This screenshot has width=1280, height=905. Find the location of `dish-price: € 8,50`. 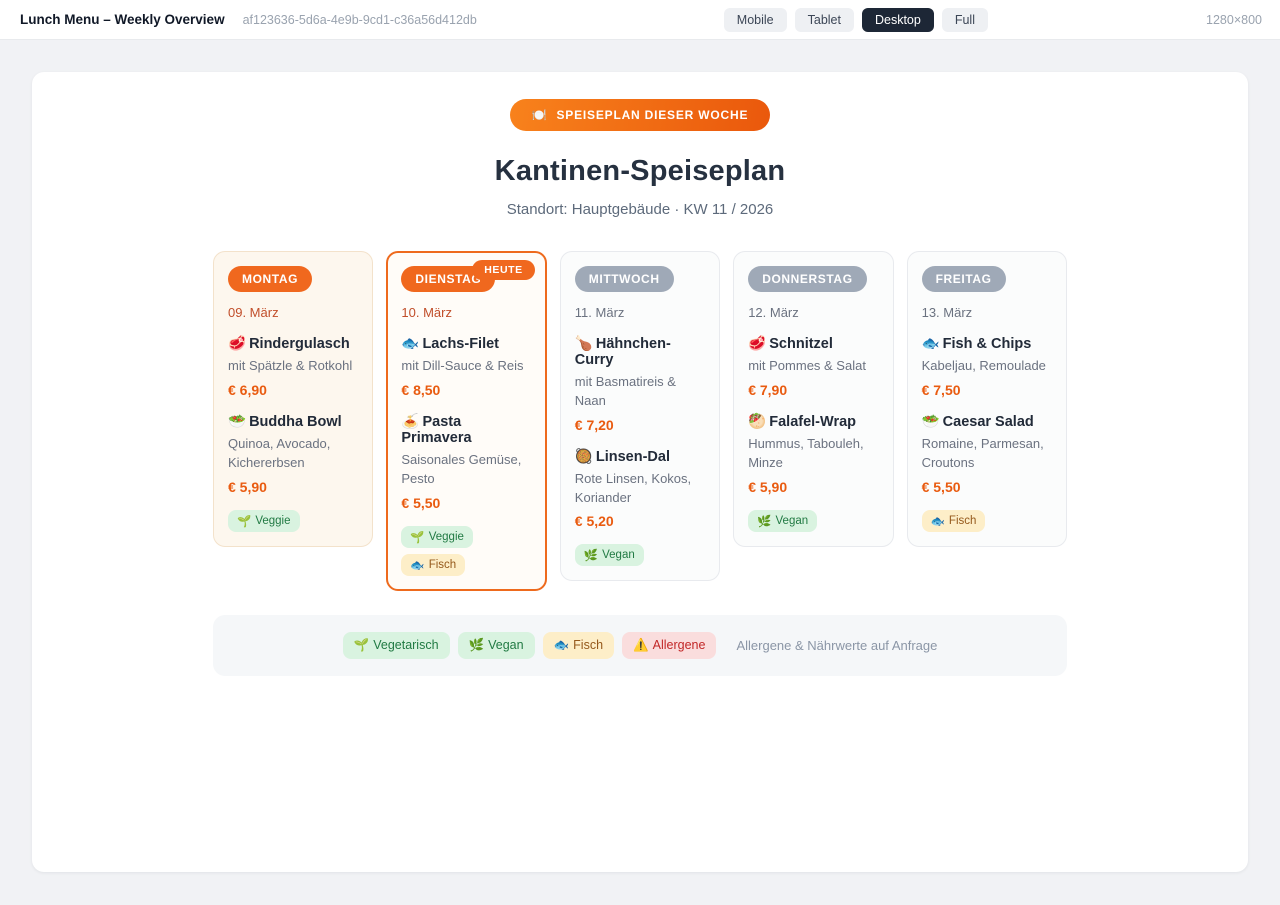

dish-price: € 8,50 is located at coordinates (421, 389).